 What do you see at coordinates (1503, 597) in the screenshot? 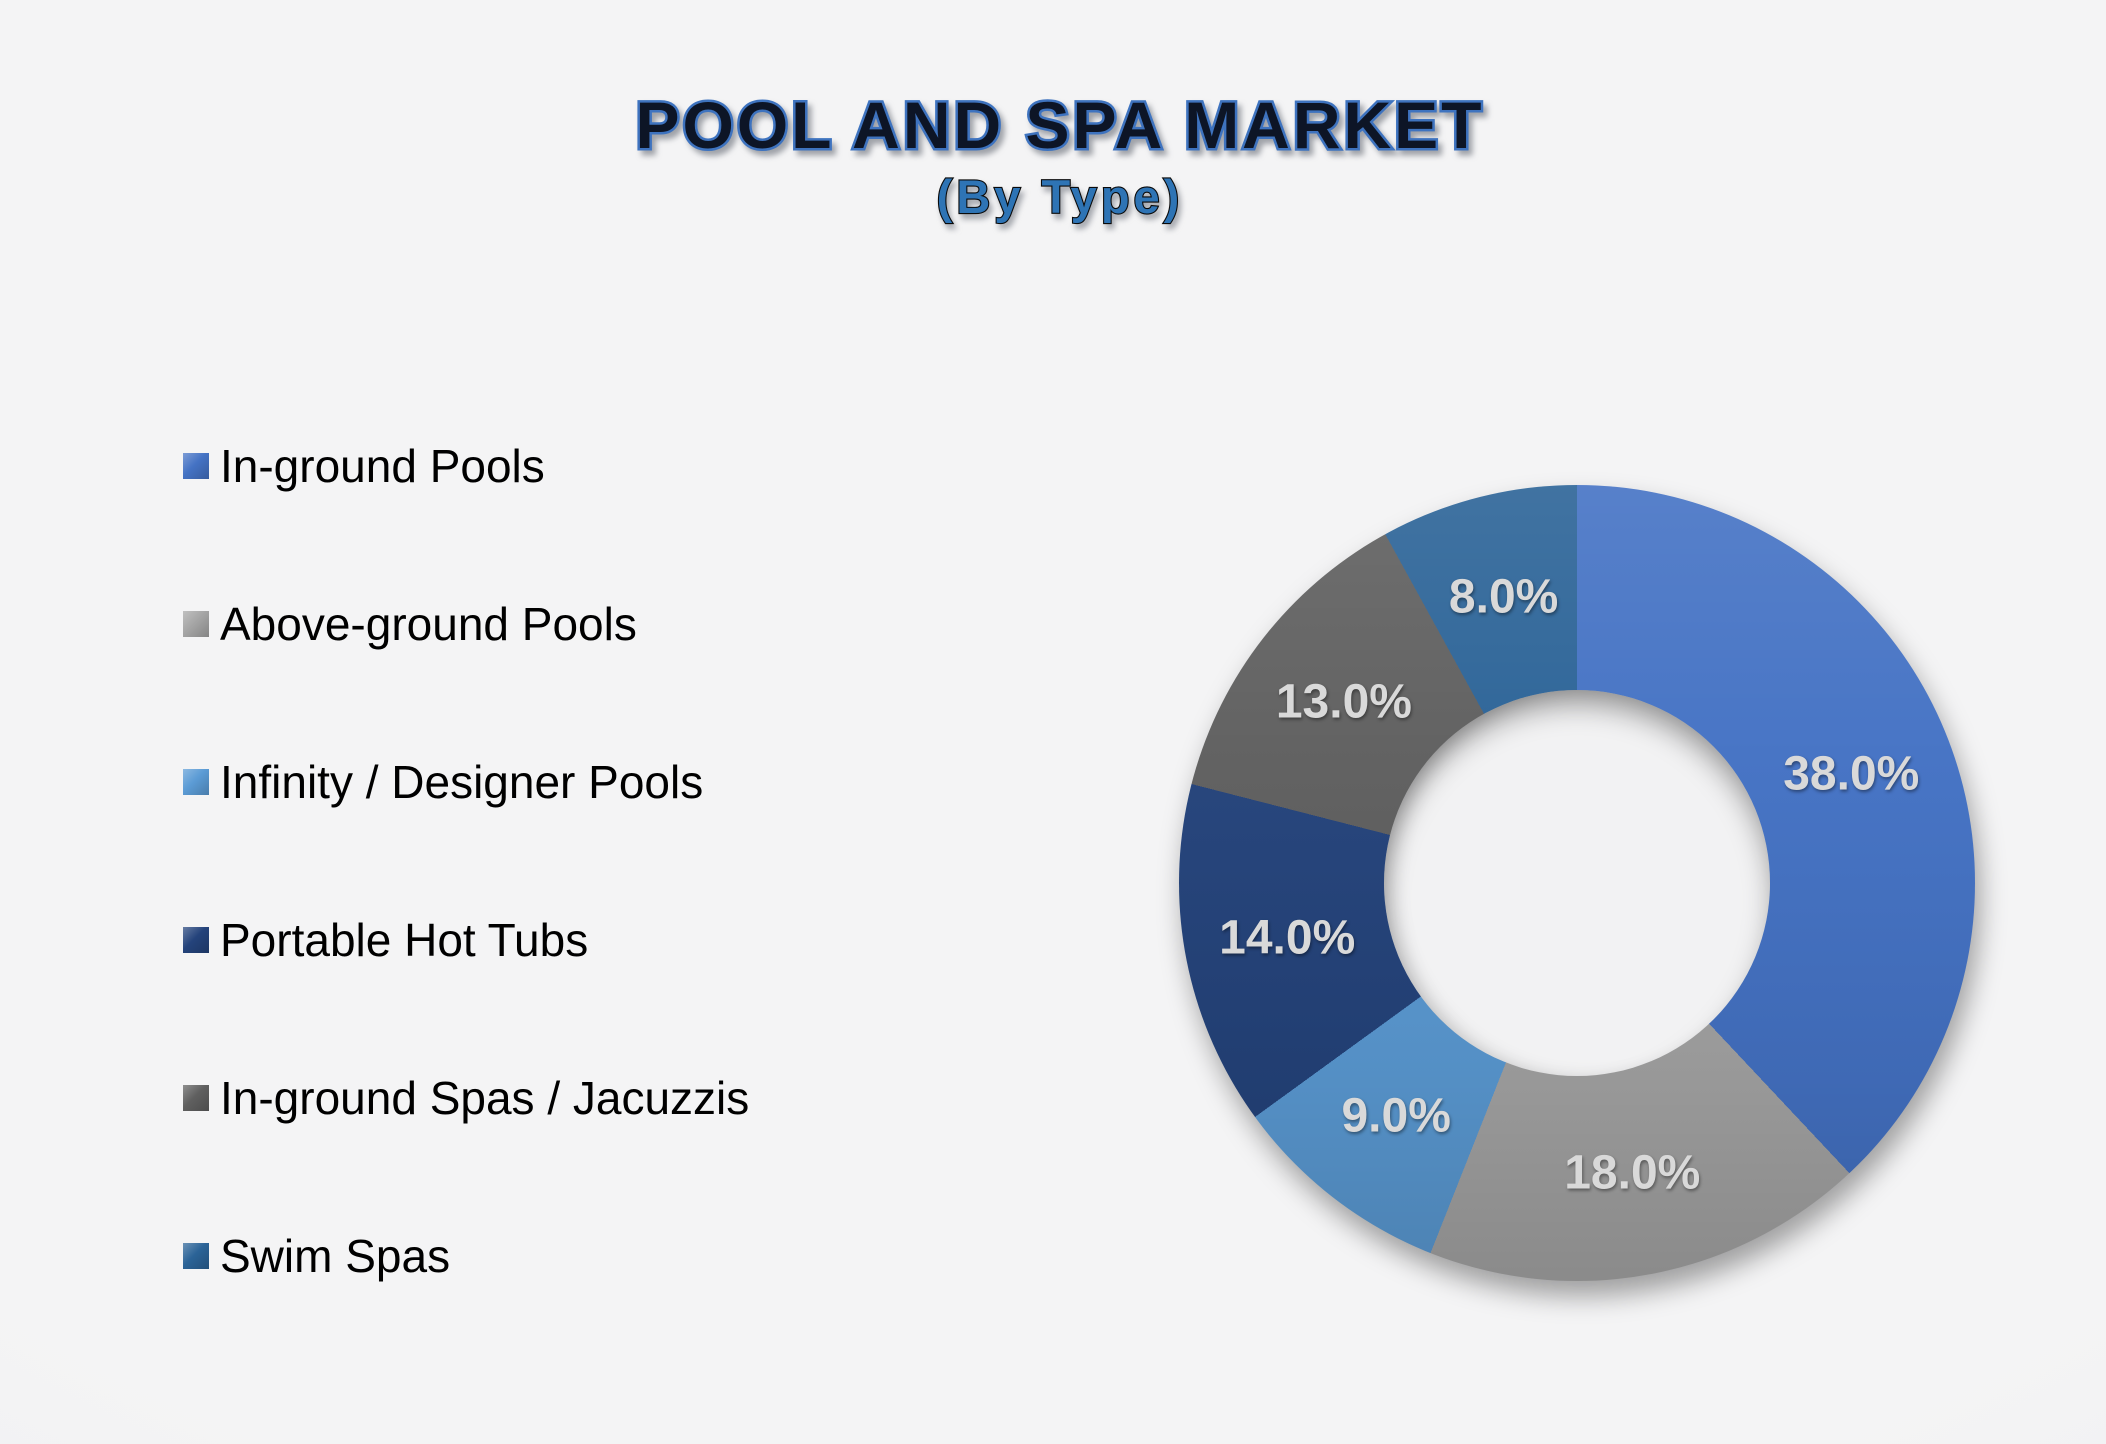
I see `slice-label: 8.0%` at bounding box center [1503, 597].